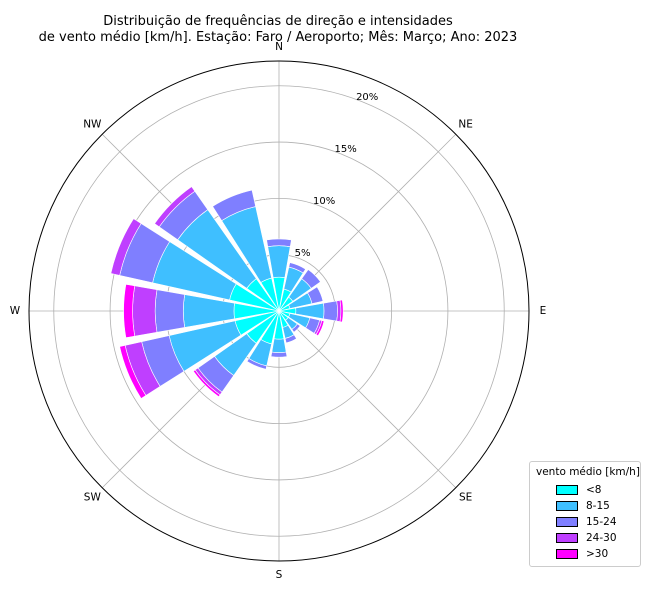  What do you see at coordinates (324, 201) in the screenshot?
I see `radial-tick-label: 10%` at bounding box center [324, 201].